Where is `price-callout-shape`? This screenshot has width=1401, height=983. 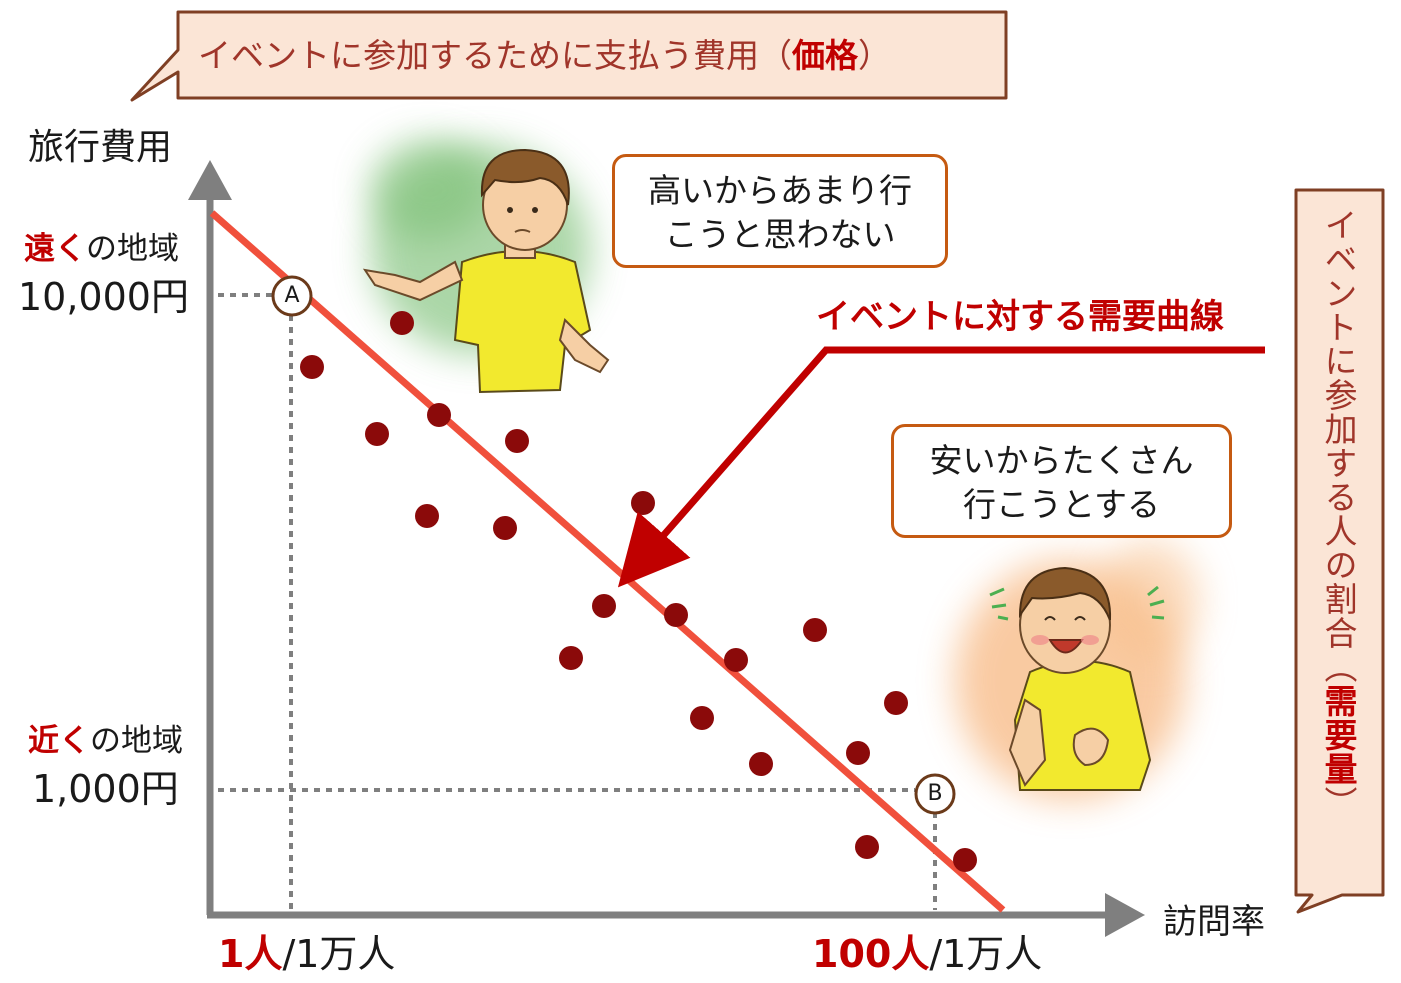
price-callout-shape is located at coordinates (569, 56).